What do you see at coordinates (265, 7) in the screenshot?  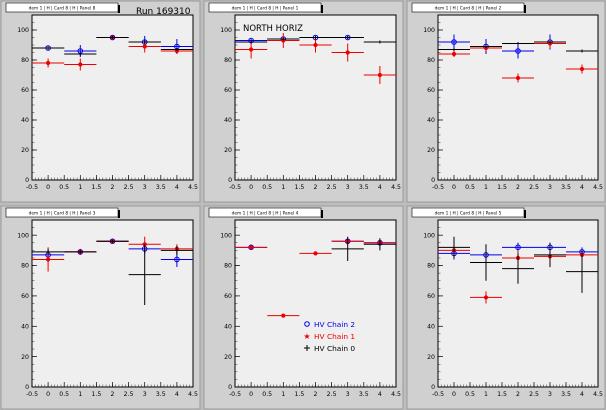 I see `panel-title: dem 1 | H | Card 8 | H | Panel 1` at bounding box center [265, 7].